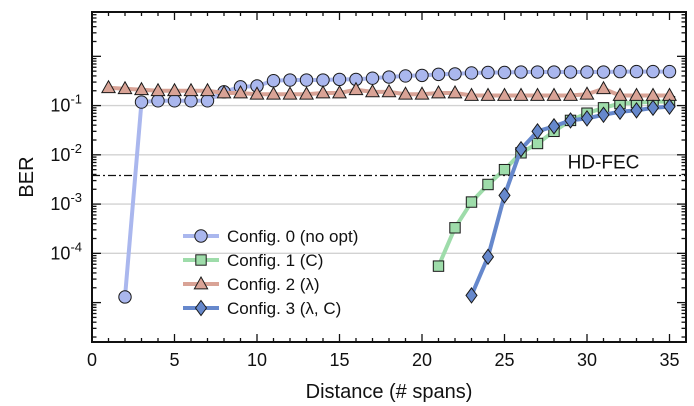  I want to click on x-axis-title: Distance (# spans), so click(389, 392).